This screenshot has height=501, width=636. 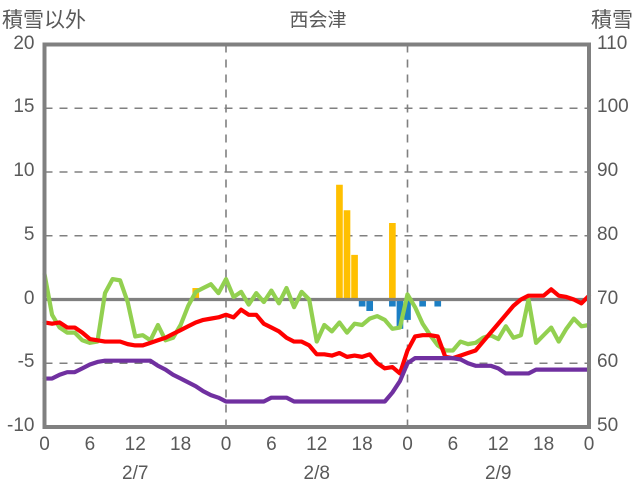 What do you see at coordinates (317, 444) in the screenshot?
I see `x-axis-tick-6: 12` at bounding box center [317, 444].